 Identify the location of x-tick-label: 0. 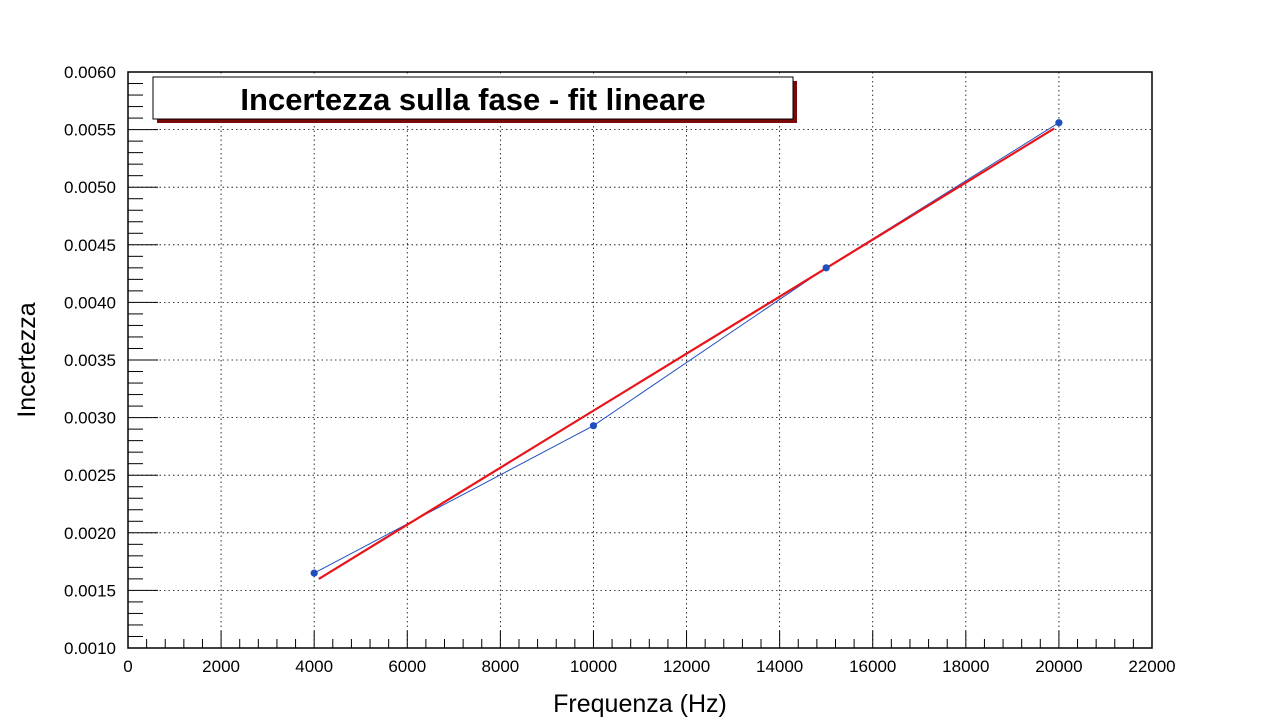
(127, 666).